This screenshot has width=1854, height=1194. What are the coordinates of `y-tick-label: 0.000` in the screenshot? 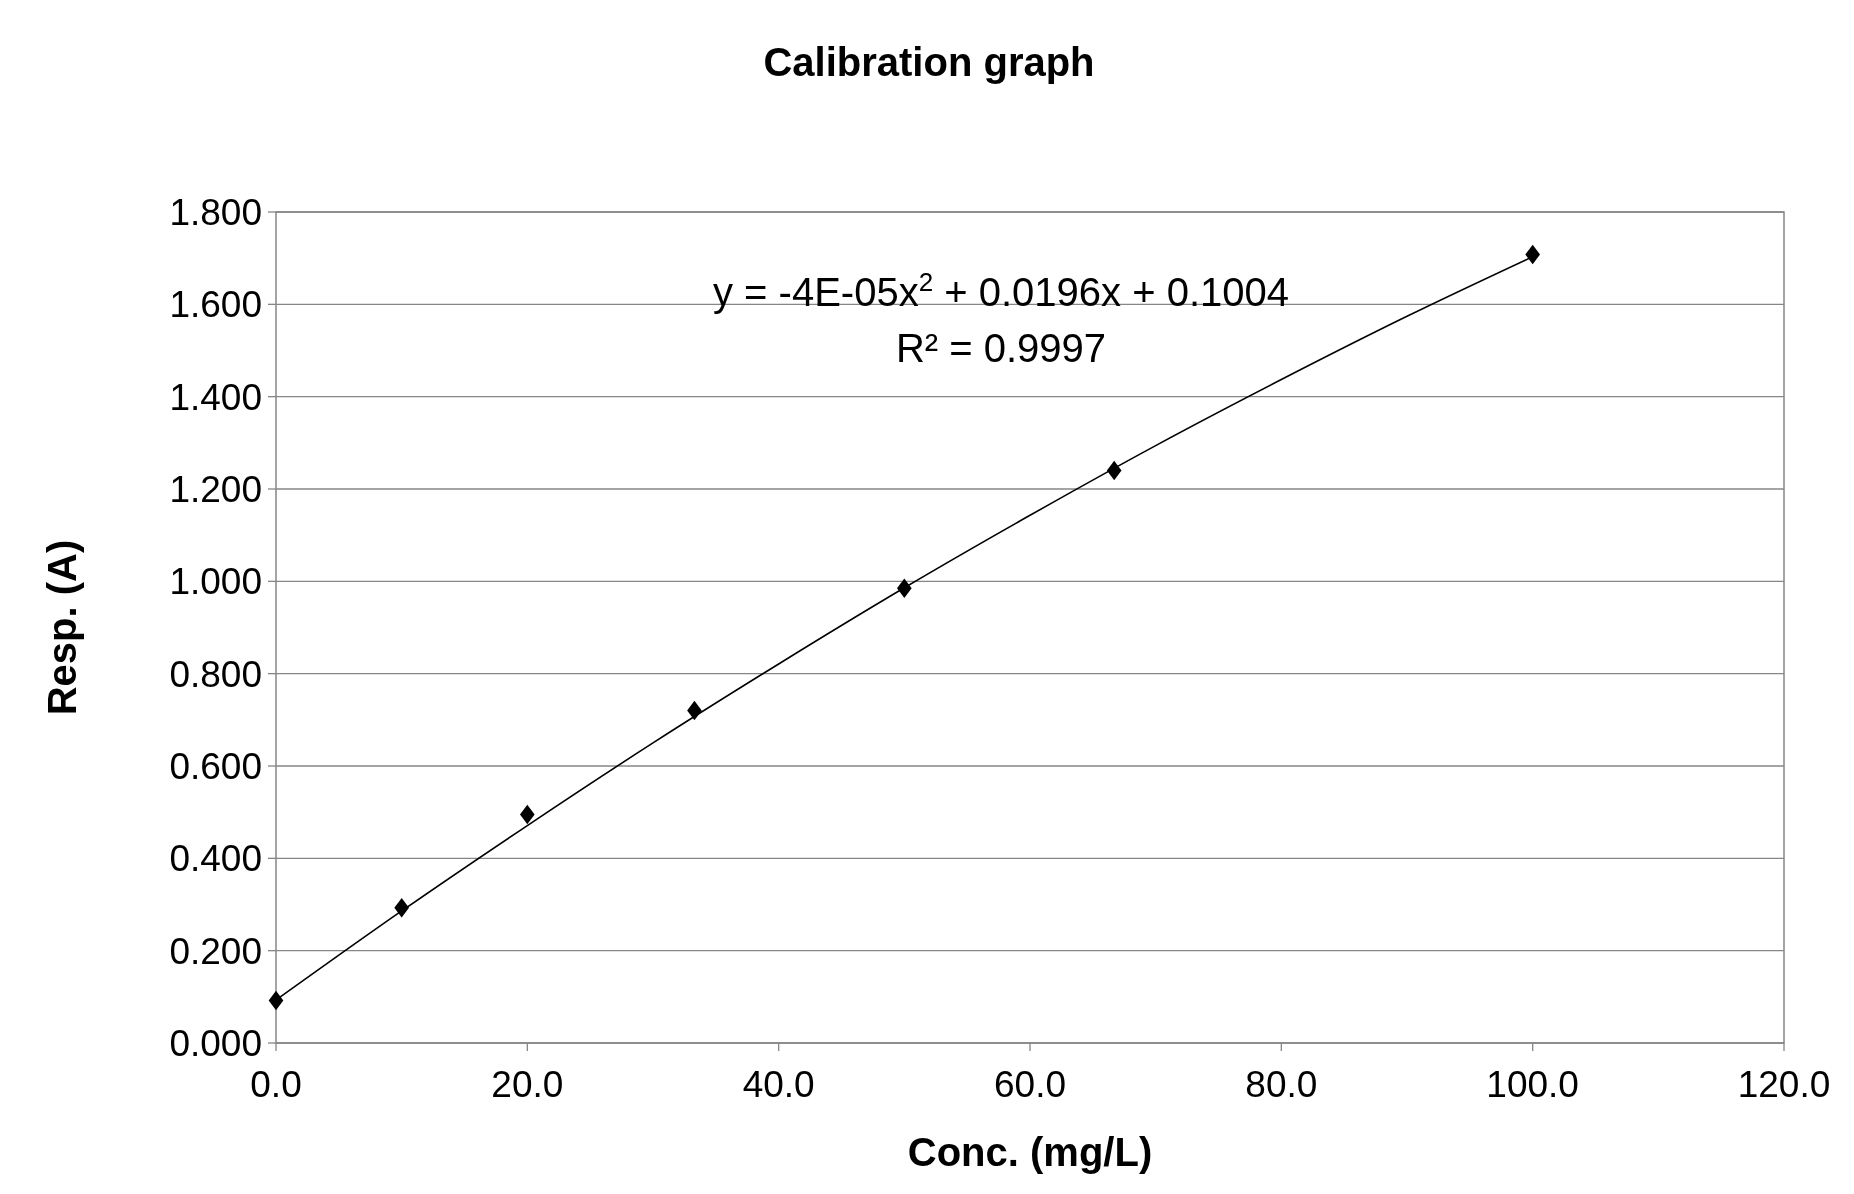 It's located at (215, 1043).